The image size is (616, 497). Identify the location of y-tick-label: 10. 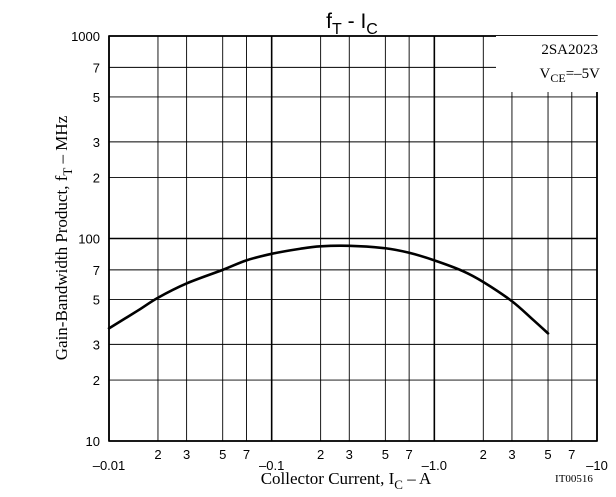
(93, 441).